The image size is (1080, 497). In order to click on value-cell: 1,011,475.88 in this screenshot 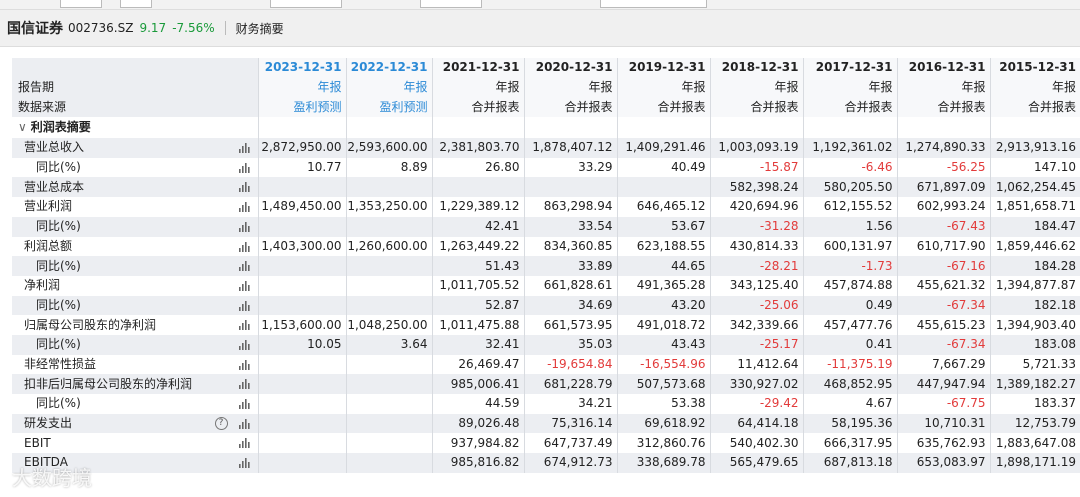, I will do `click(477, 325)`.